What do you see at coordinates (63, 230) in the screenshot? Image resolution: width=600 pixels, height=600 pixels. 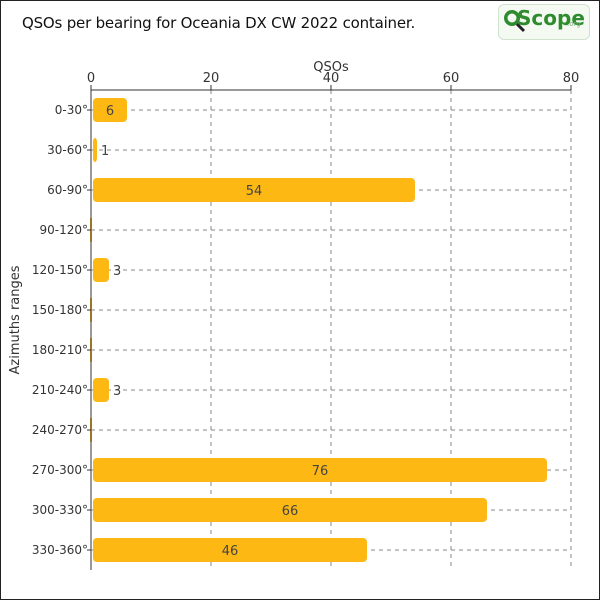 I see `y-tick-label: 90-120°` at bounding box center [63, 230].